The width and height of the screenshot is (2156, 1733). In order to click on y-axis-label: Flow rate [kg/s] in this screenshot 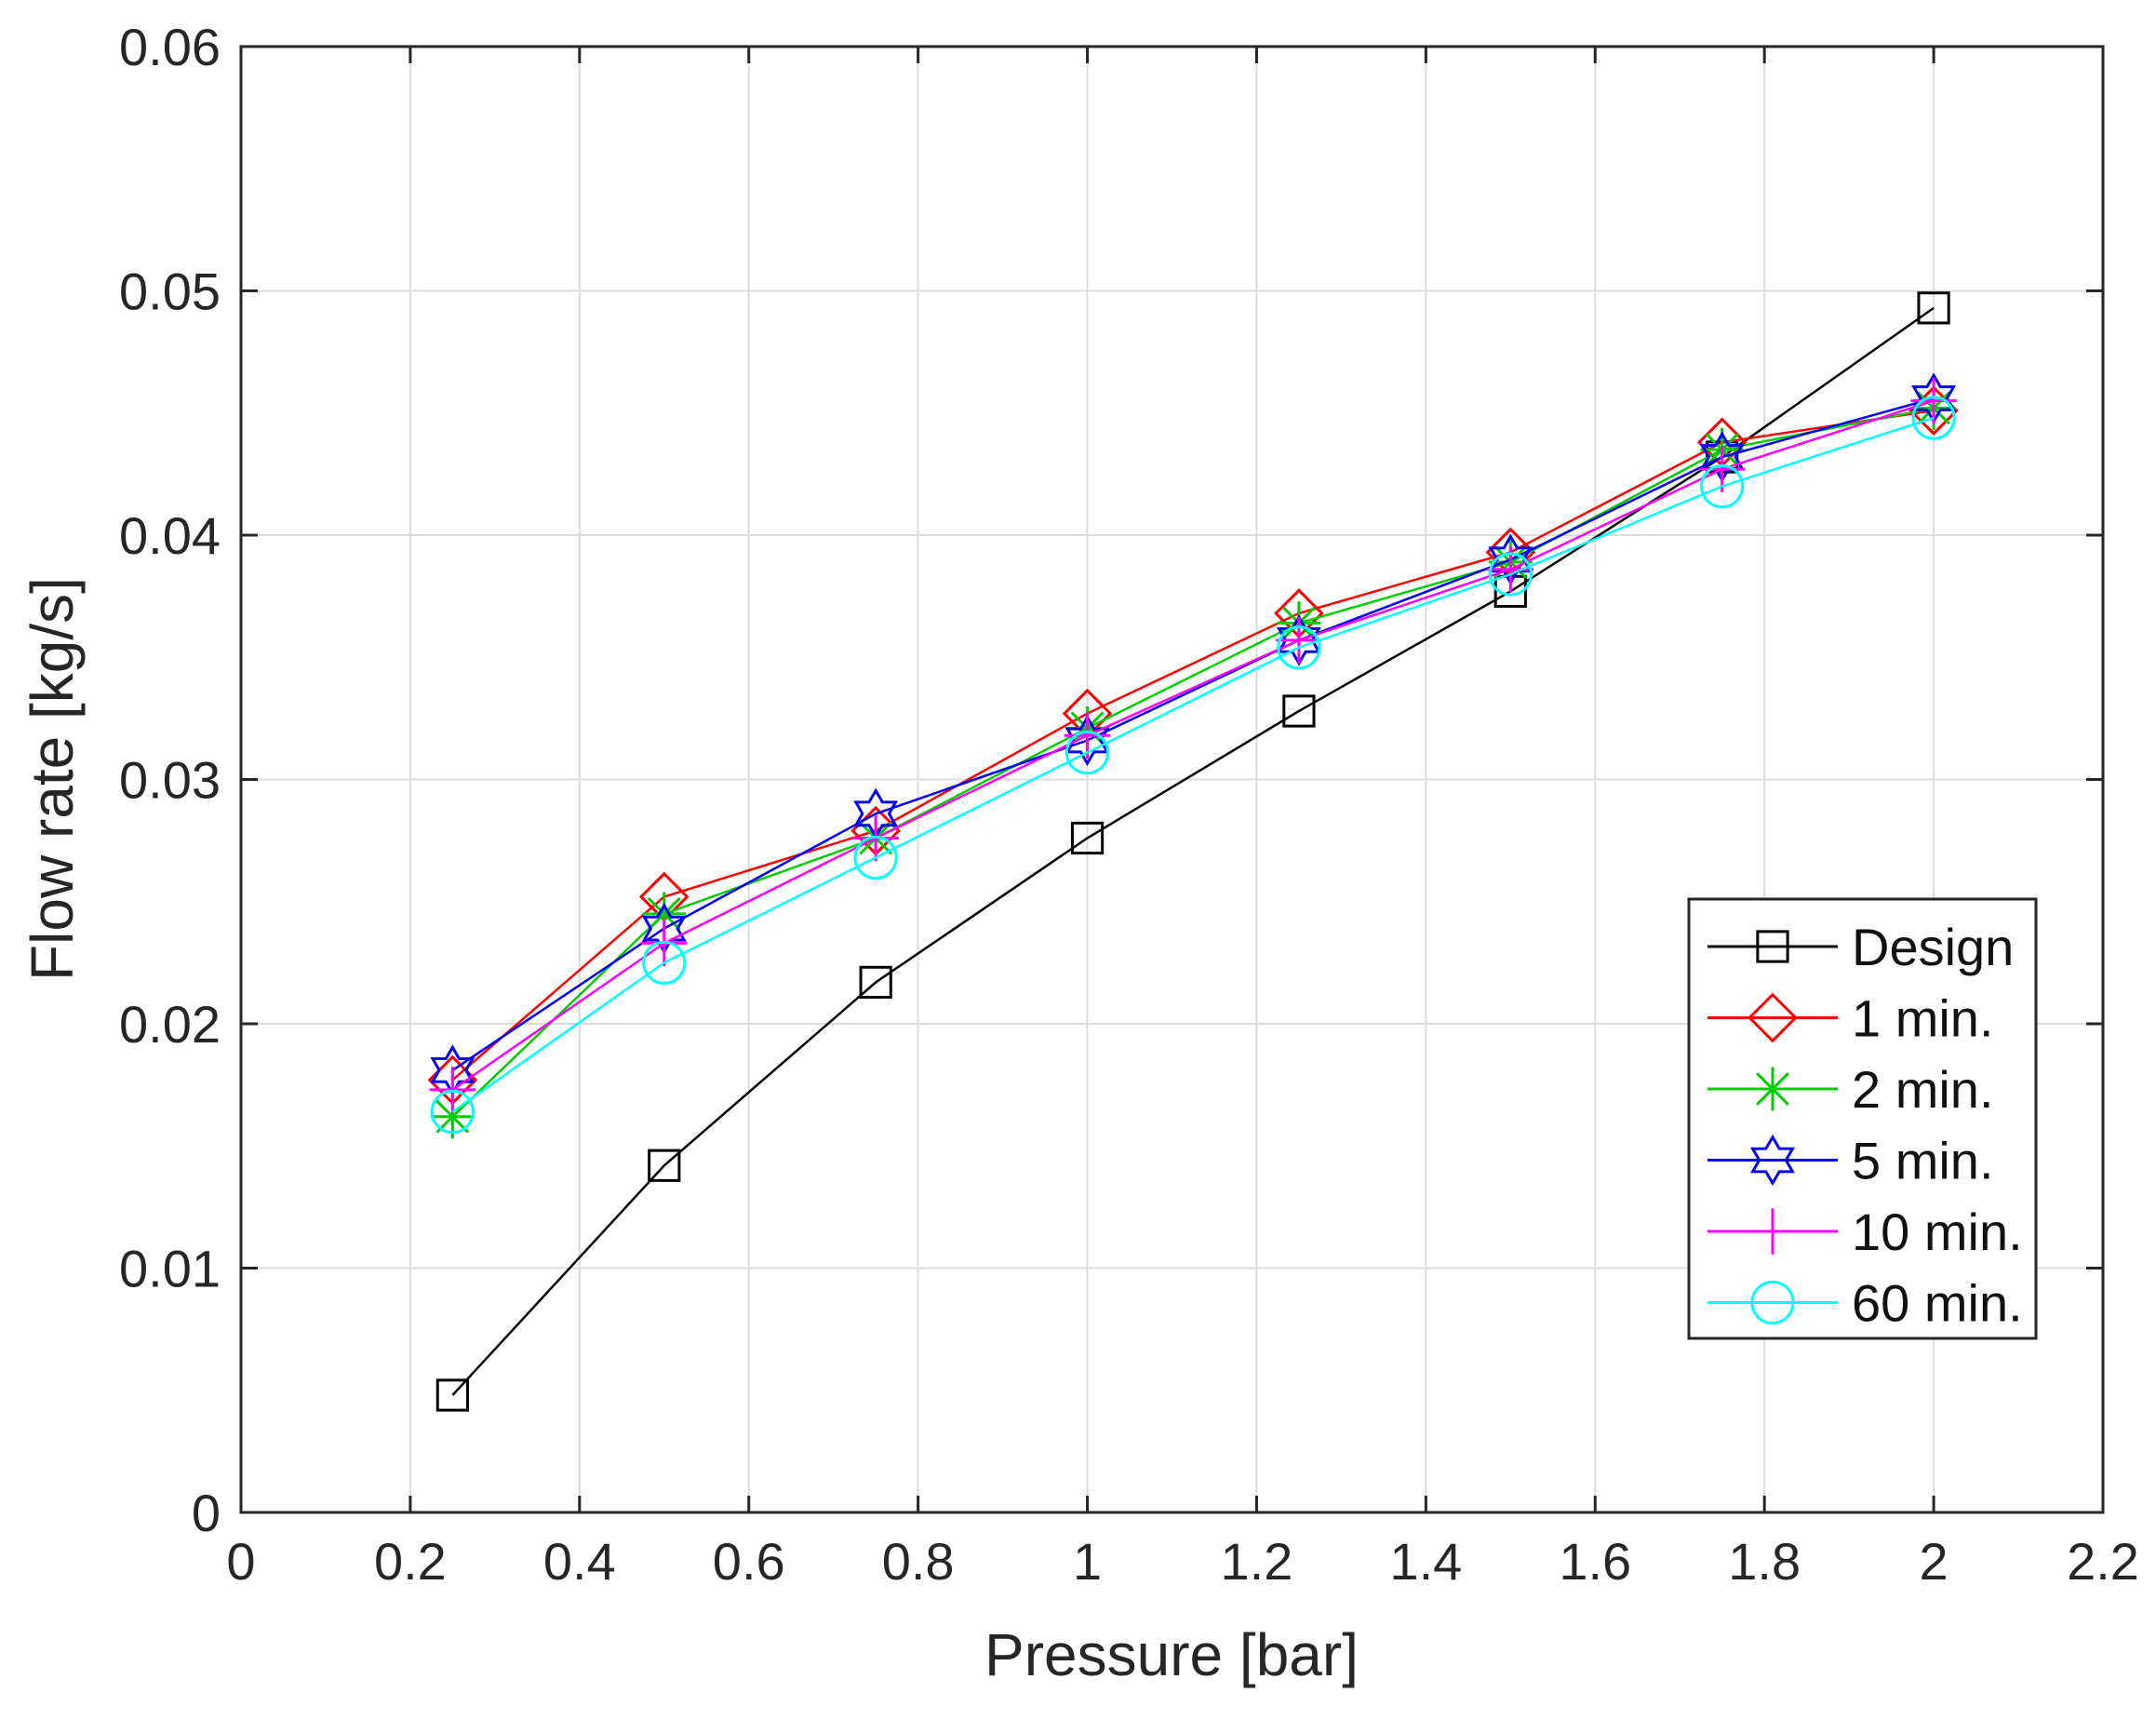, I will do `click(52, 779)`.